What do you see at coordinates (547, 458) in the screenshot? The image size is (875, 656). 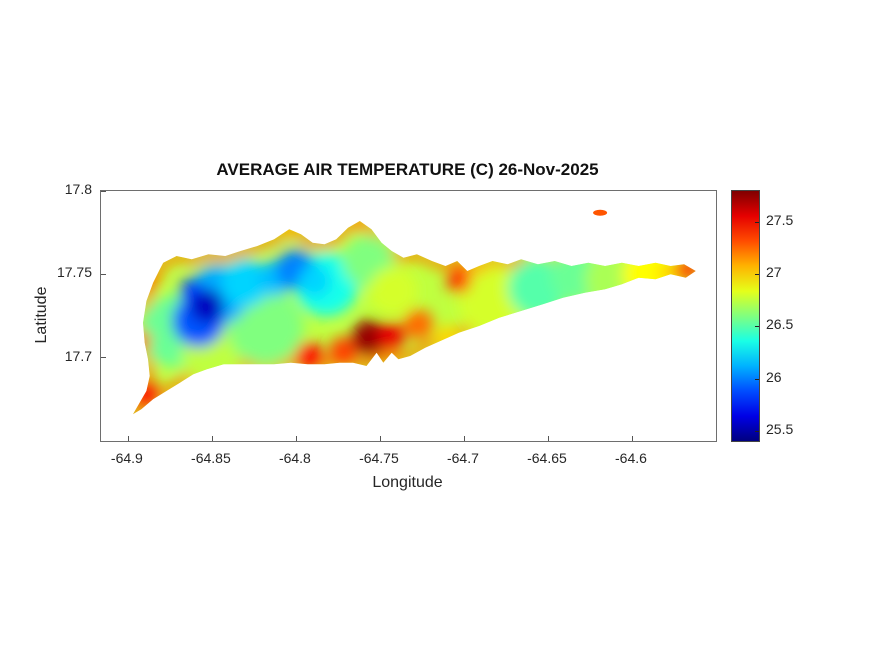 I see `x-tick-label: -64.65` at bounding box center [547, 458].